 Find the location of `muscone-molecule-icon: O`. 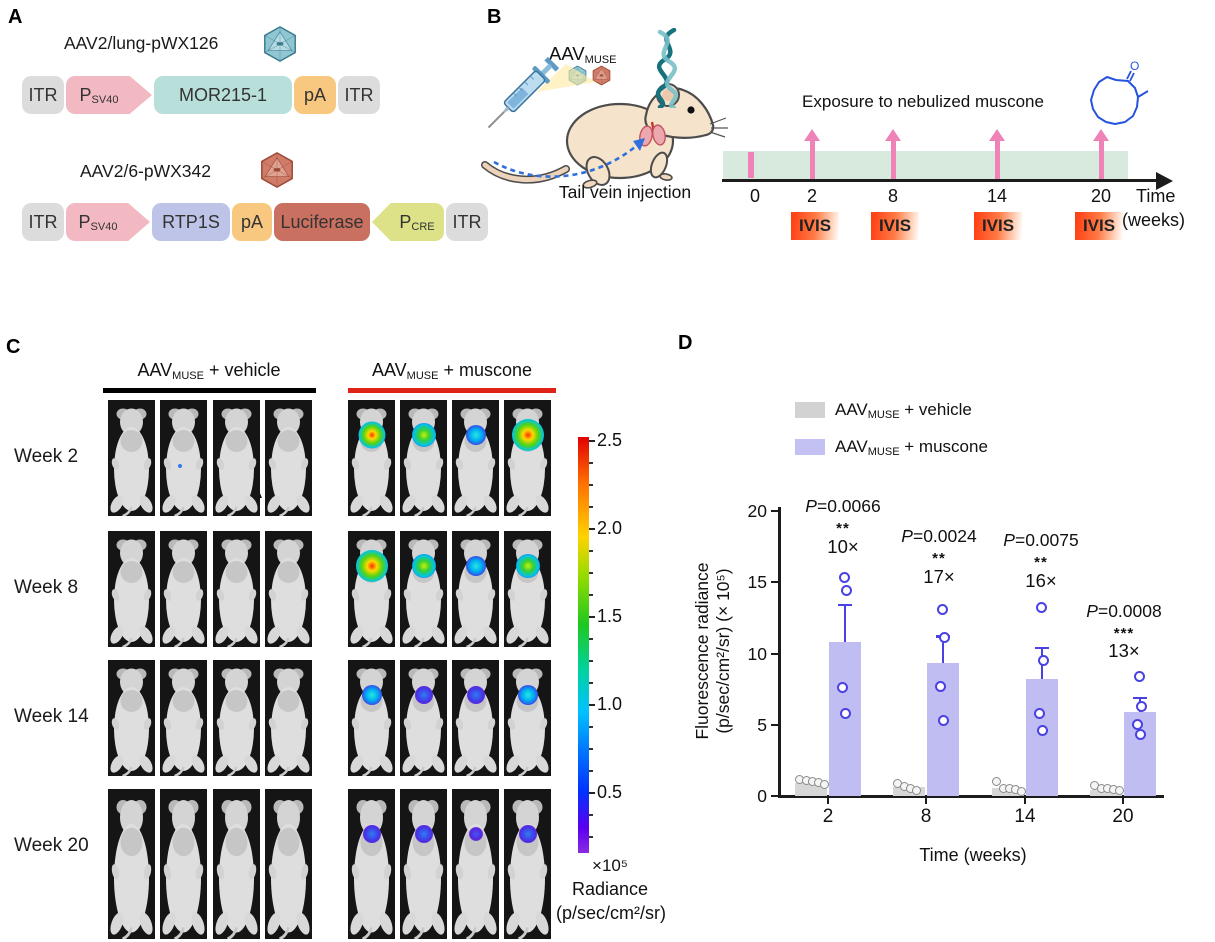

muscone-molecule-icon: O is located at coordinates (1119, 92).